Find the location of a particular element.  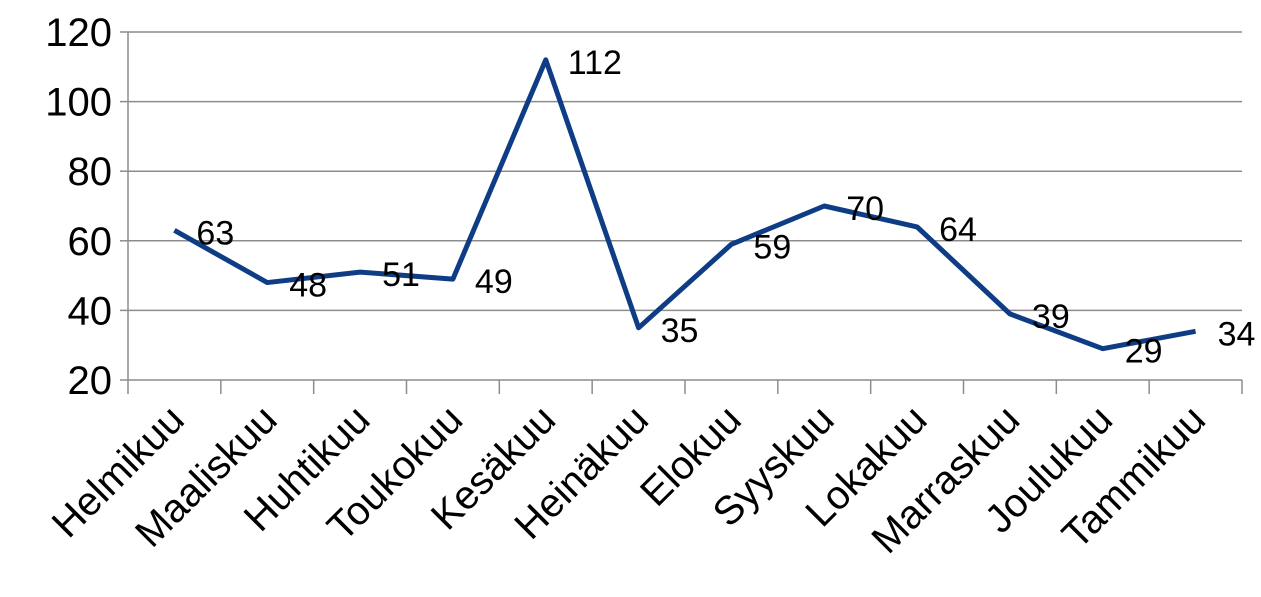

data-label: 39 is located at coordinates (1051, 317).